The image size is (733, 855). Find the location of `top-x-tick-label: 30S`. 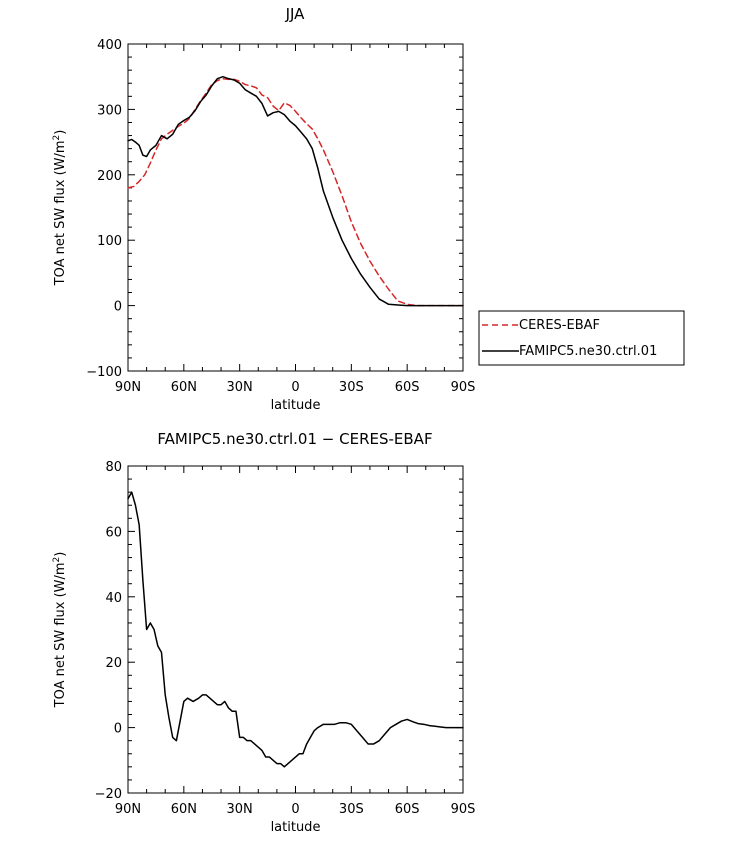

top-x-tick-label: 30S is located at coordinates (351, 387).